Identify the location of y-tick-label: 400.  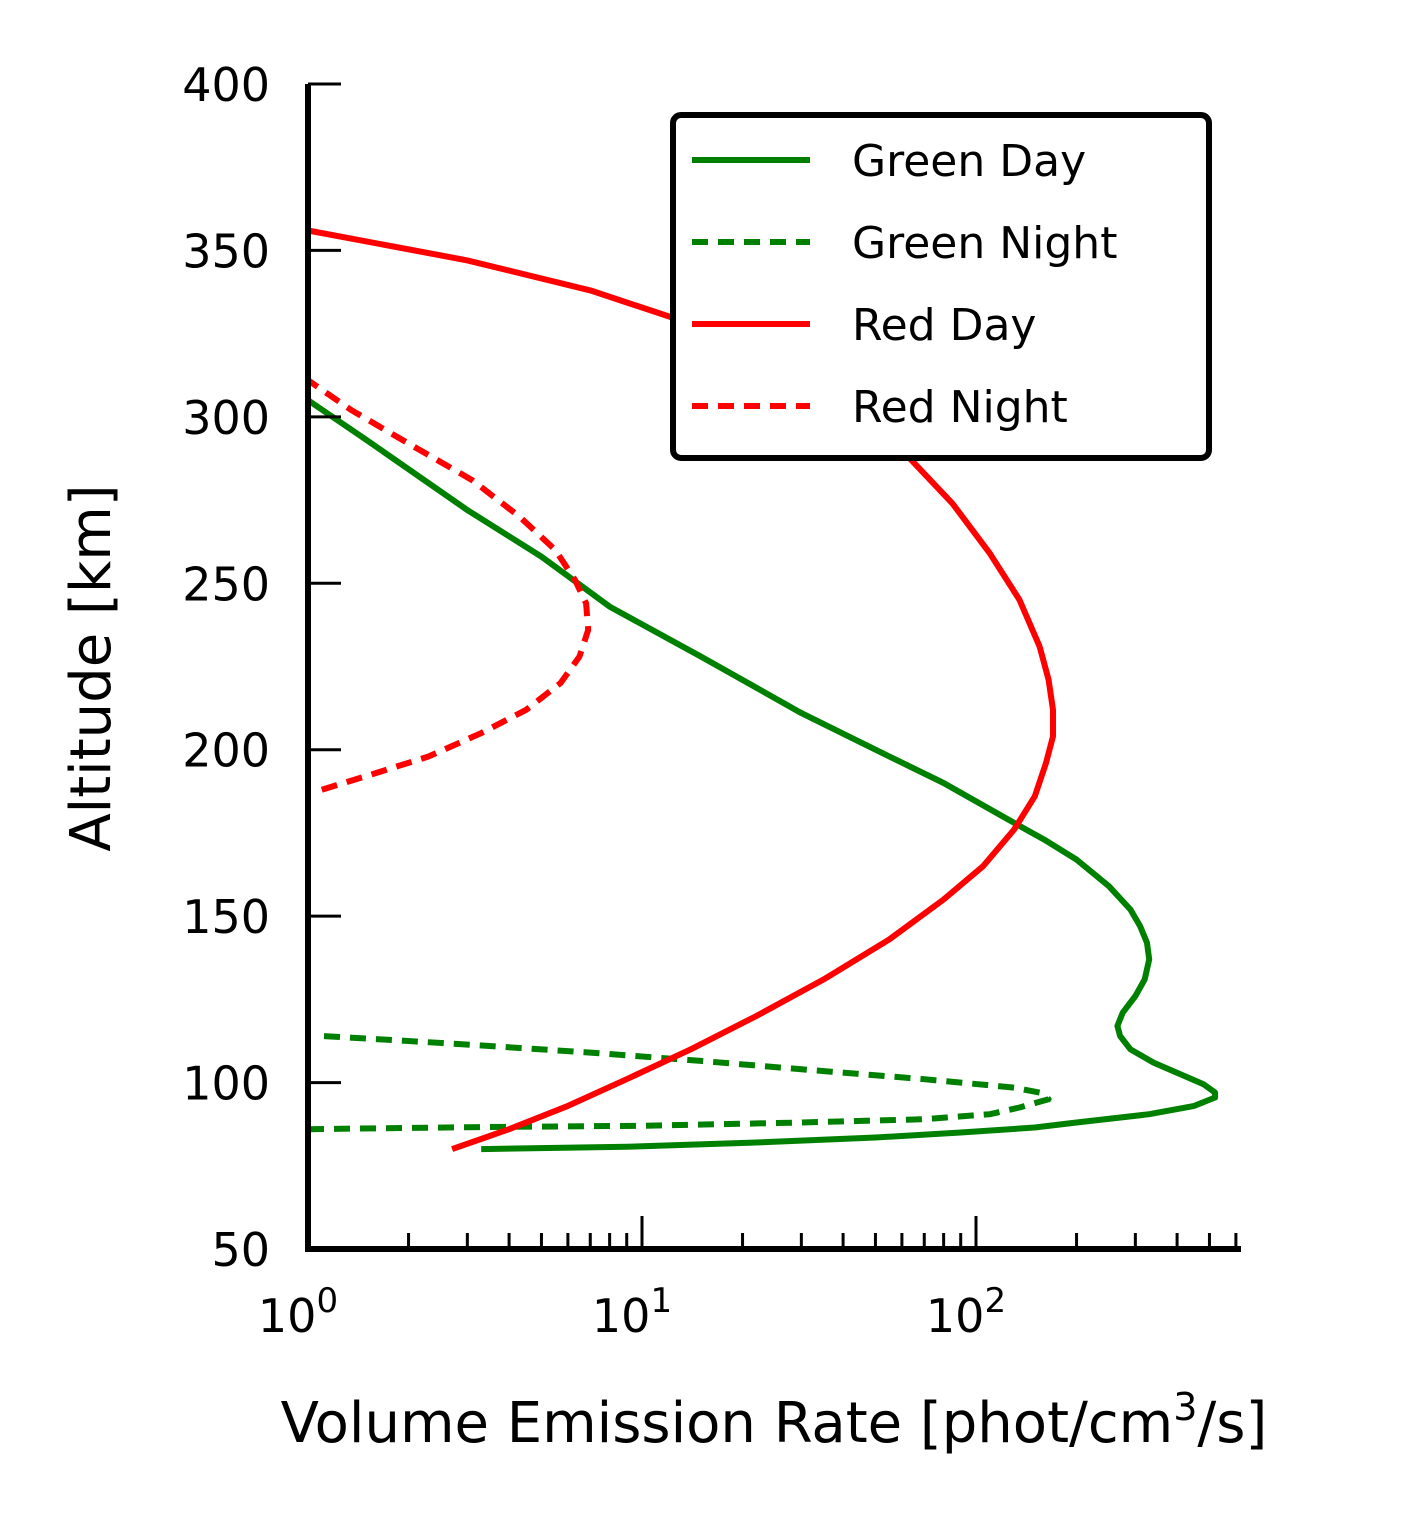
(226, 85).